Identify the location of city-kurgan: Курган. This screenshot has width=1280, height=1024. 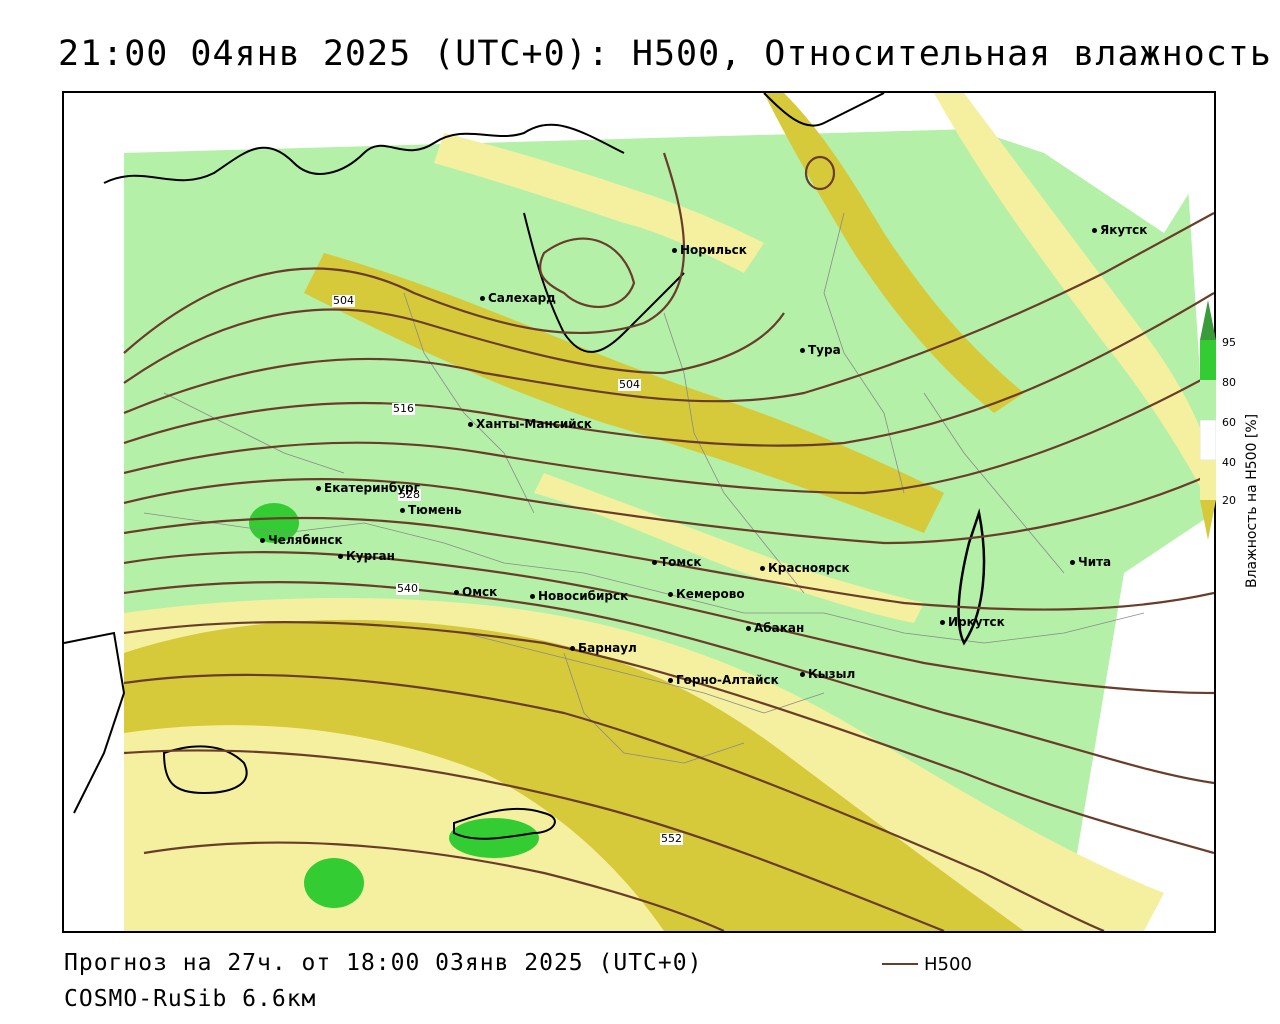
(366, 556).